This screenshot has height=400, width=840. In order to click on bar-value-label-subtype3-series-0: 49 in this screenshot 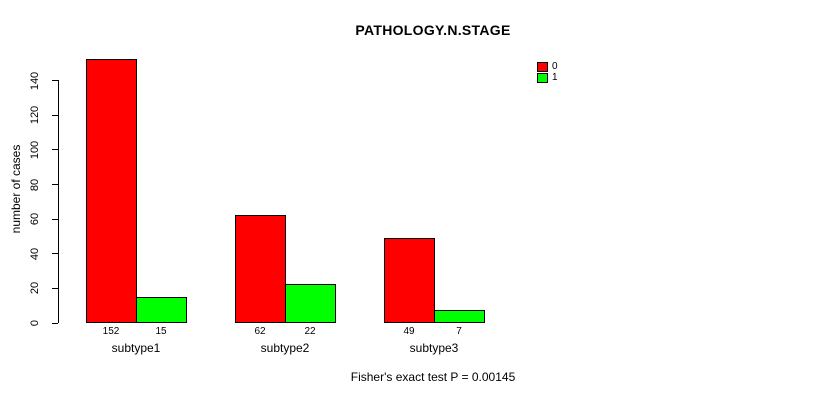, I will do `click(409, 331)`.